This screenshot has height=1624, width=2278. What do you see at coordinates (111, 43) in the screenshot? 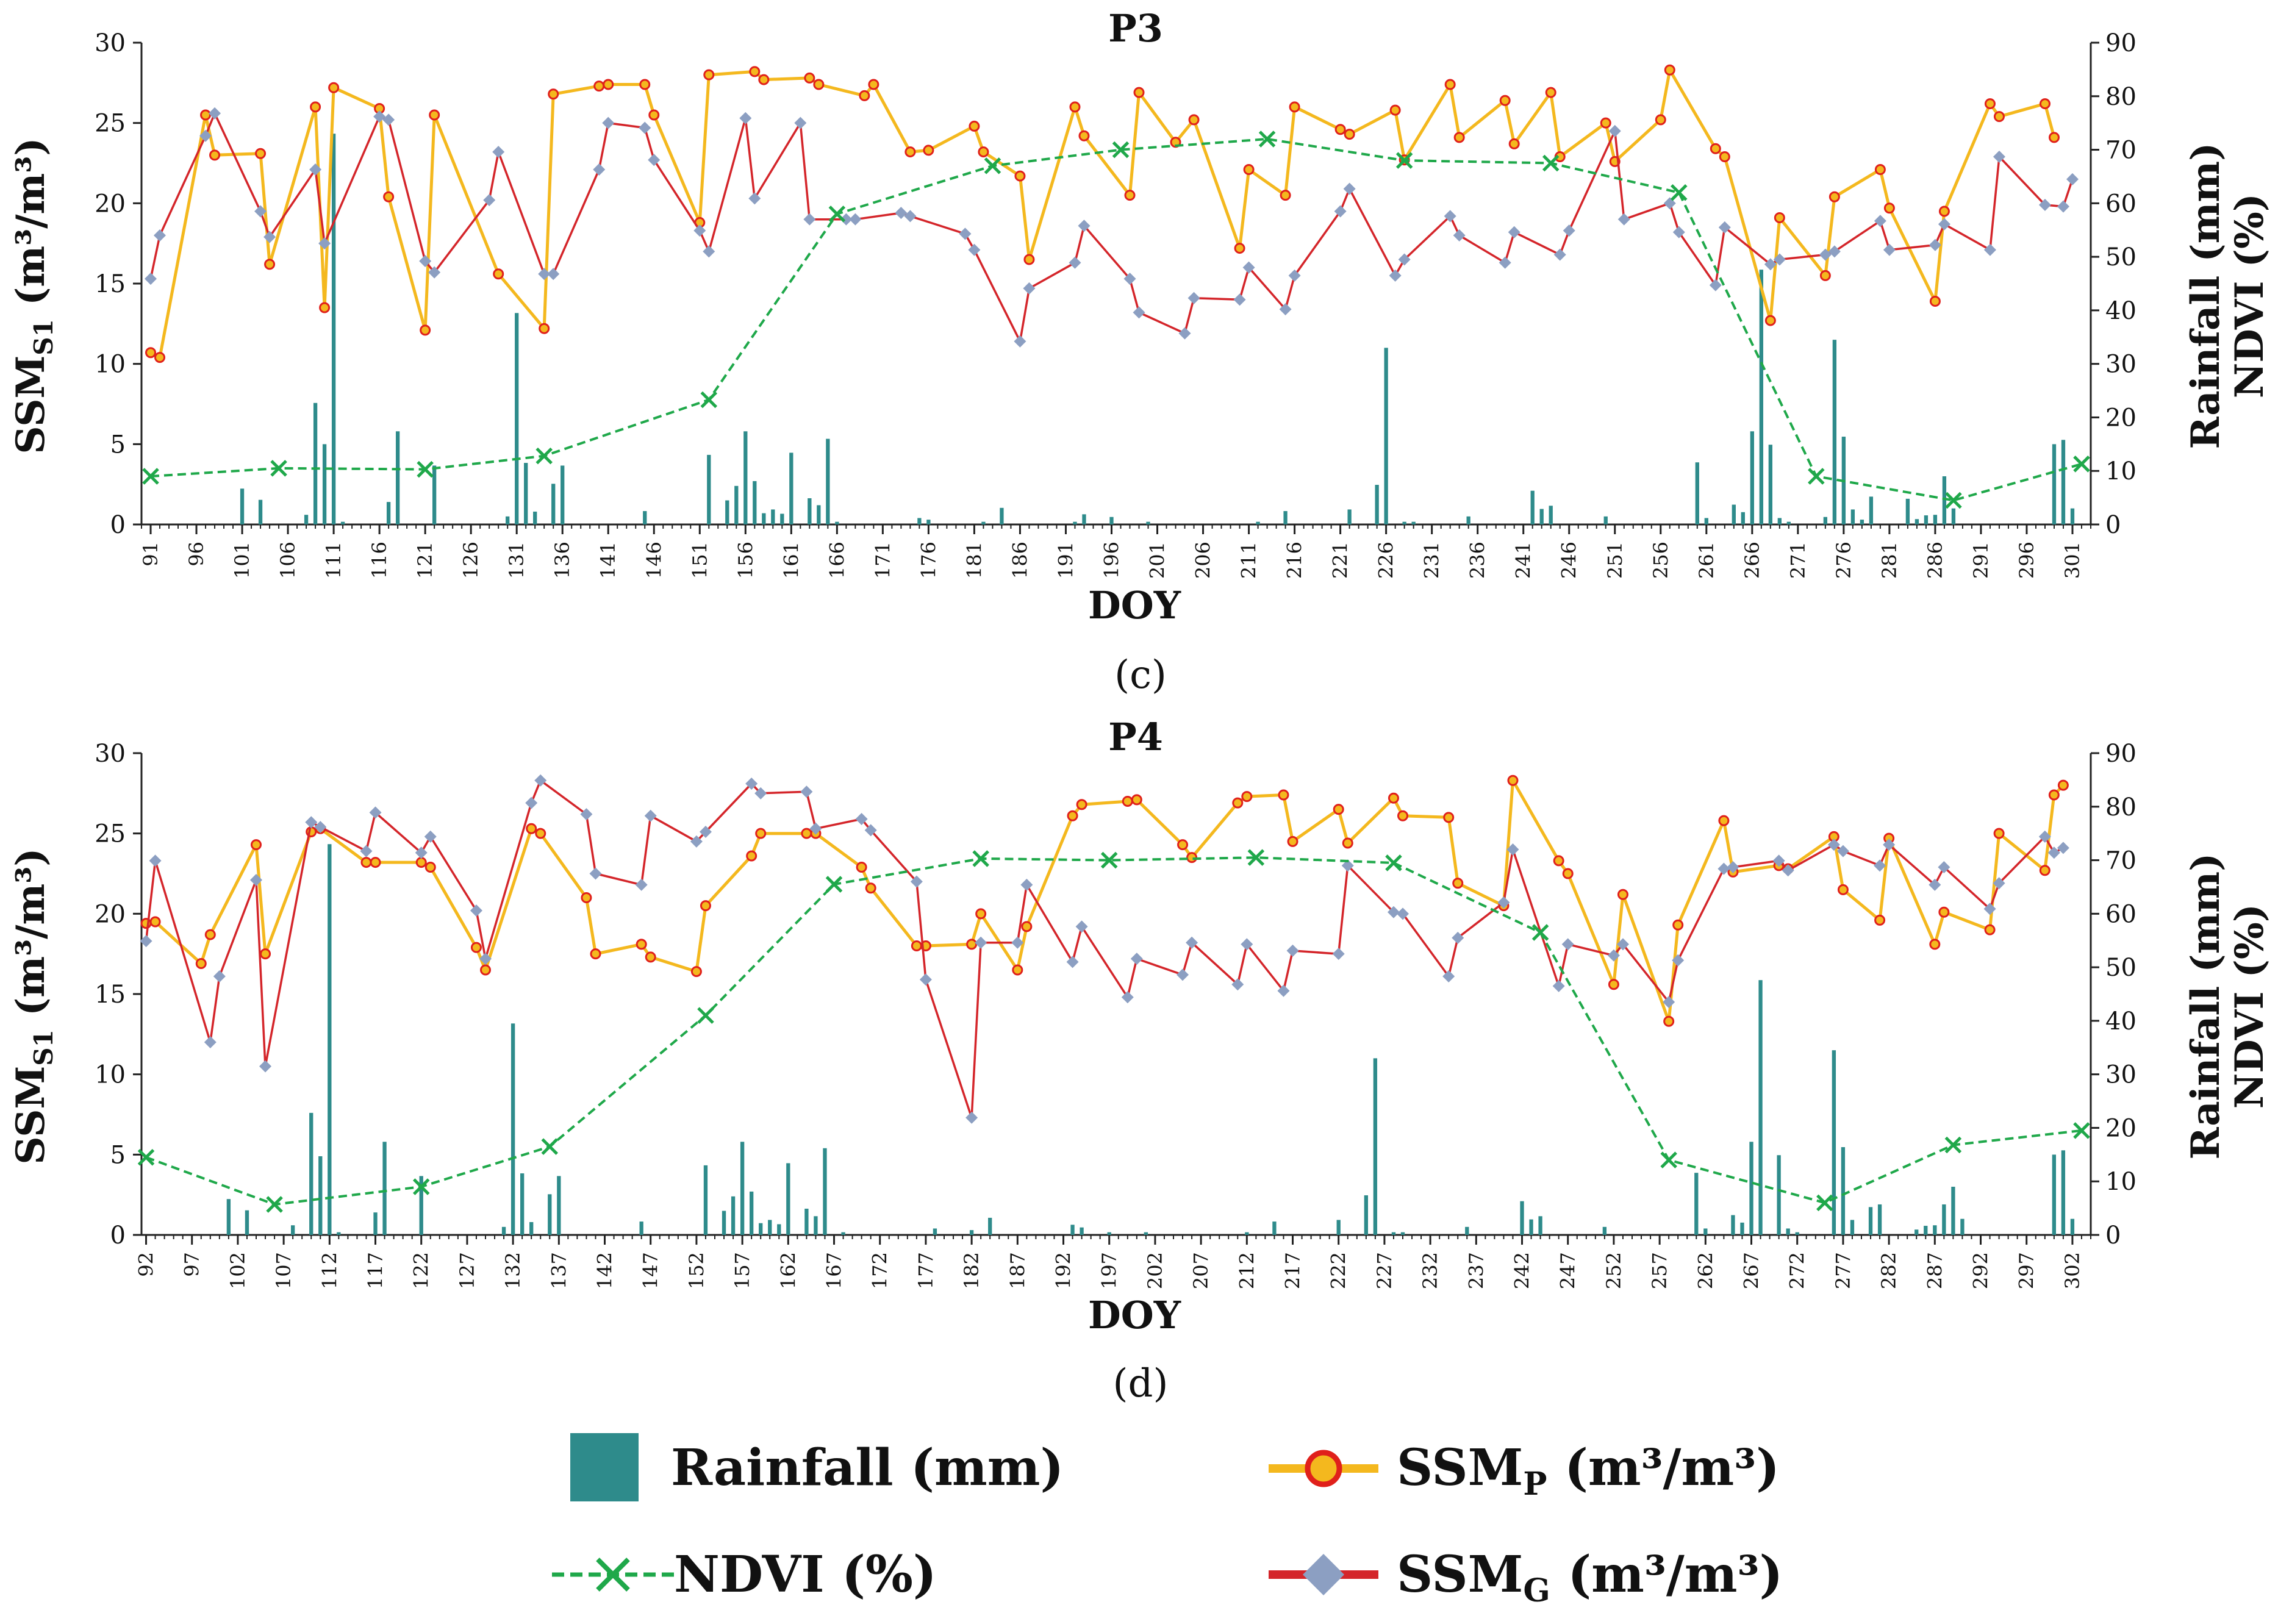
I see `y-tick-label: 30` at bounding box center [111, 43].